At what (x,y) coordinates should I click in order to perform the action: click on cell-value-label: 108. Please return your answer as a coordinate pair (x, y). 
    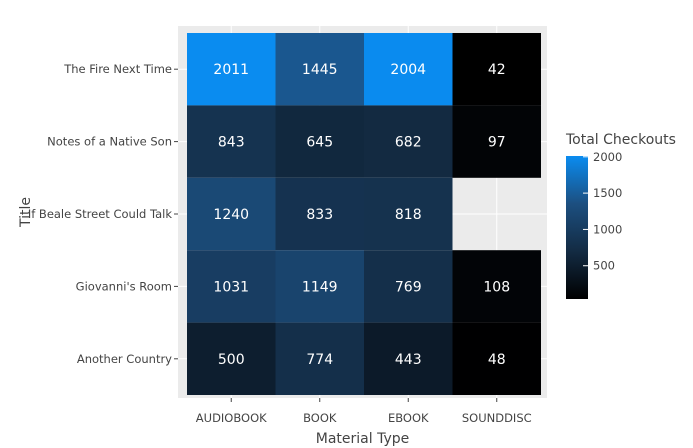
    Looking at the image, I should click on (496, 287).